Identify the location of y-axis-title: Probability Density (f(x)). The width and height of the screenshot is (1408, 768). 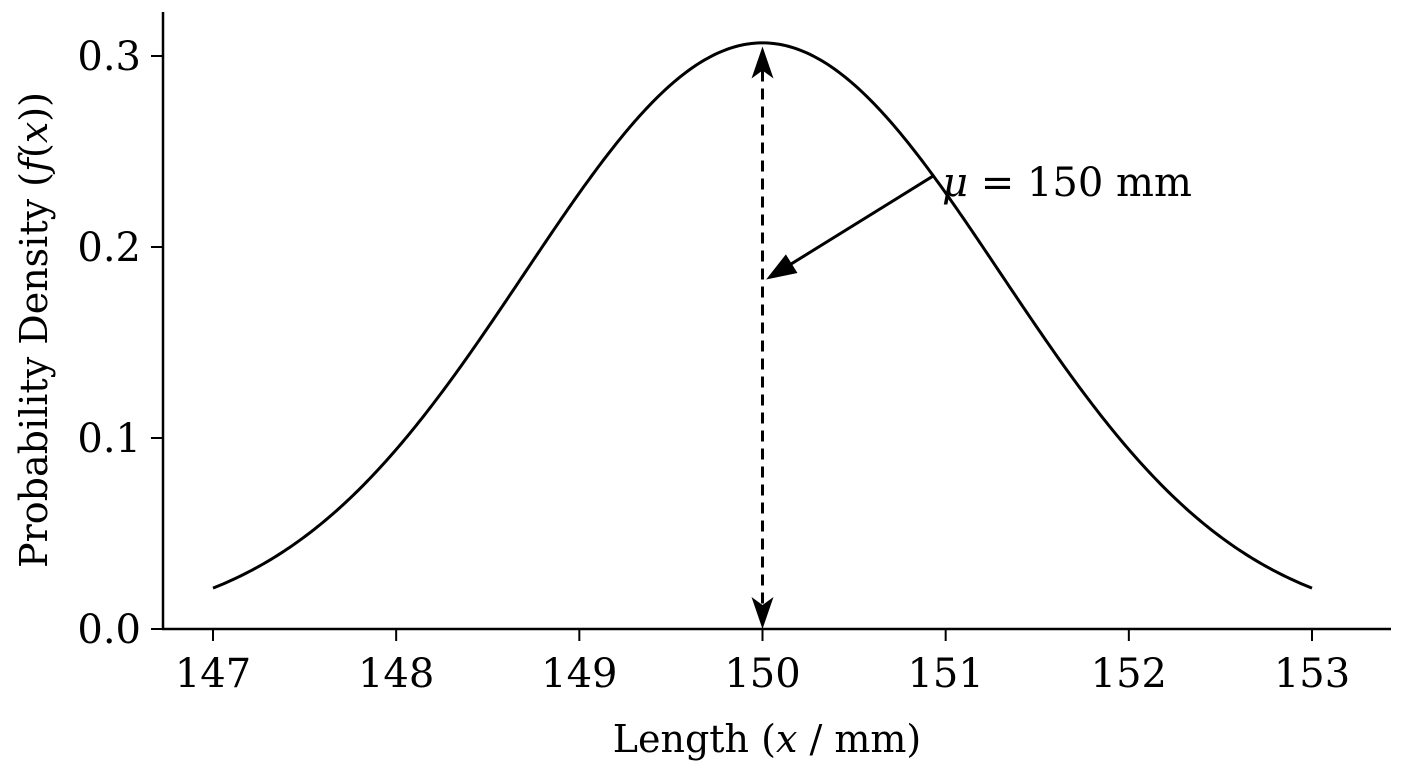
(34, 330).